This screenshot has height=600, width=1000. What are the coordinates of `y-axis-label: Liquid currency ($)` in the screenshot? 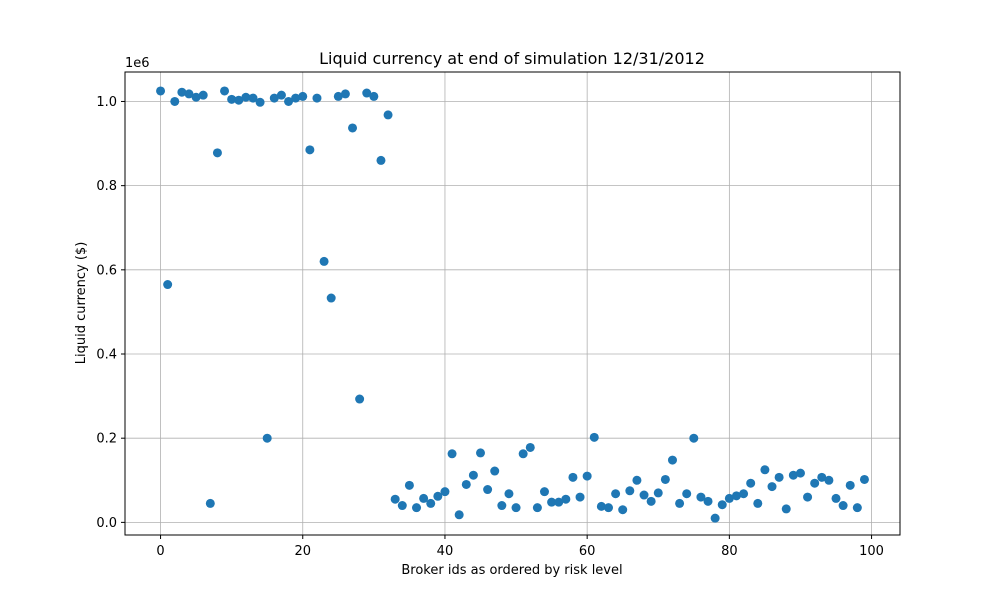 It's located at (81, 303).